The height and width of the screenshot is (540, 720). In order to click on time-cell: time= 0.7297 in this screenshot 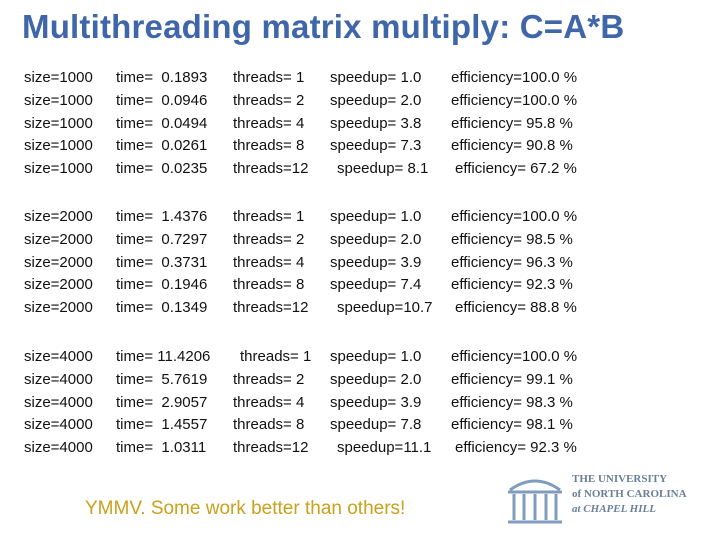, I will do `click(162, 239)`.